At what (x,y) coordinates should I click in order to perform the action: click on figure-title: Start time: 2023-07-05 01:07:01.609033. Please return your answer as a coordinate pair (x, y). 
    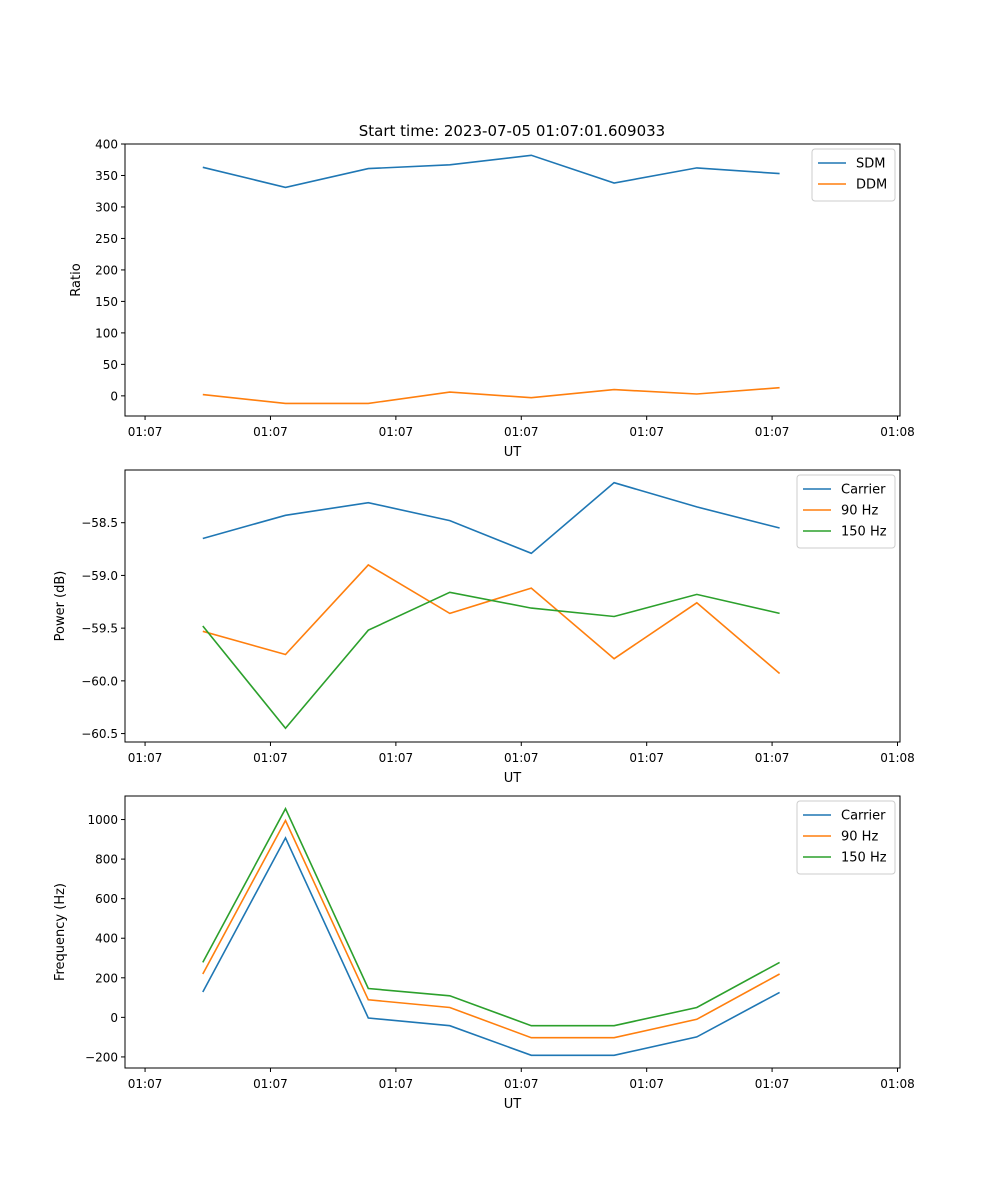
    Looking at the image, I should click on (512, 131).